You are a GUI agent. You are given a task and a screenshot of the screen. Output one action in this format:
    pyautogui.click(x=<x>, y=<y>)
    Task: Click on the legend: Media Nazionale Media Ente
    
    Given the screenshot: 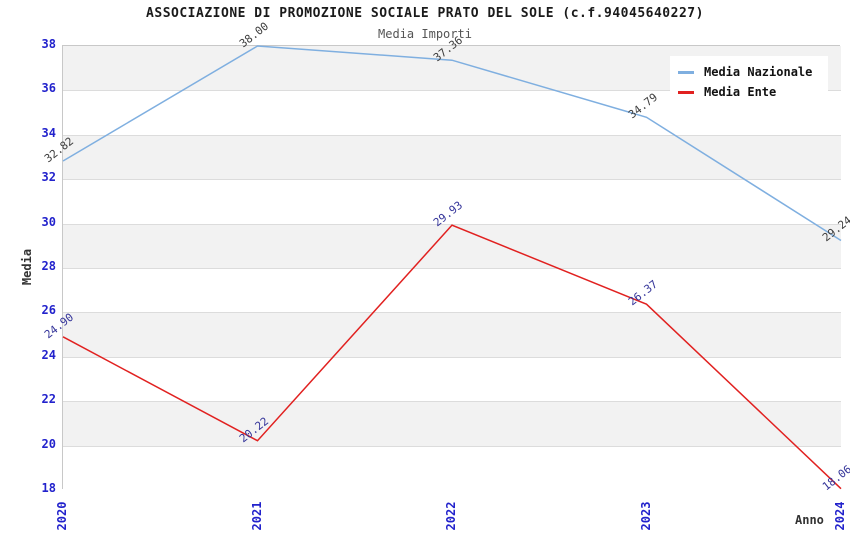 What is the action you would take?
    pyautogui.click(x=749, y=82)
    